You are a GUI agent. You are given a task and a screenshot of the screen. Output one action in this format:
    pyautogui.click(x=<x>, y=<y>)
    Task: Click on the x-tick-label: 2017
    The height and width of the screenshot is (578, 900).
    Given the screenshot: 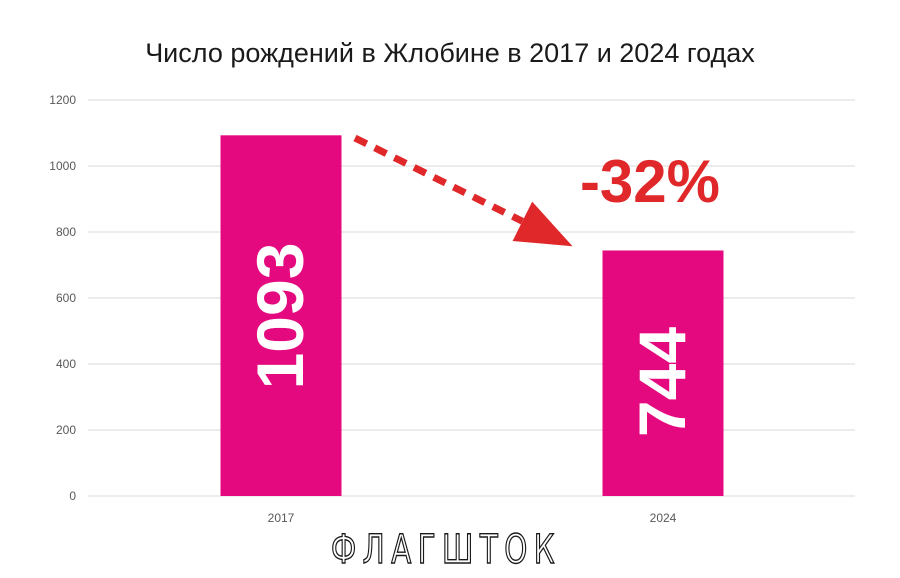 What is the action you would take?
    pyautogui.click(x=281, y=518)
    